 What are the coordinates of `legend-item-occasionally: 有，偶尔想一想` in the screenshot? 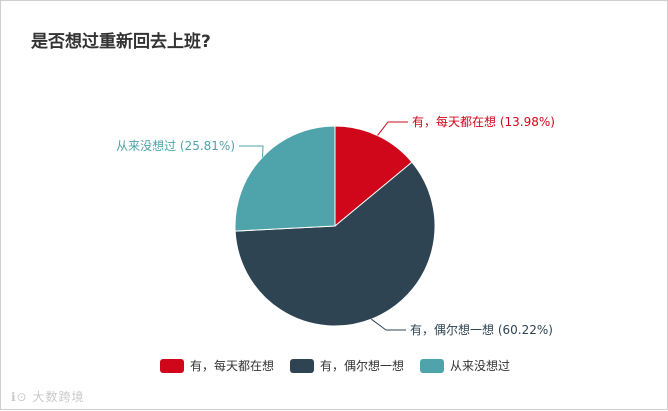 It's located at (346, 365).